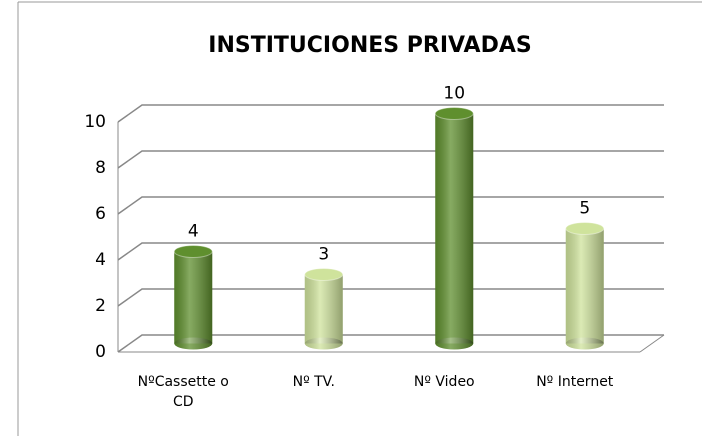 Image resolution: width=702 pixels, height=436 pixels. What do you see at coordinates (313, 382) in the screenshot?
I see `x-tick-label: Nº TV.` at bounding box center [313, 382].